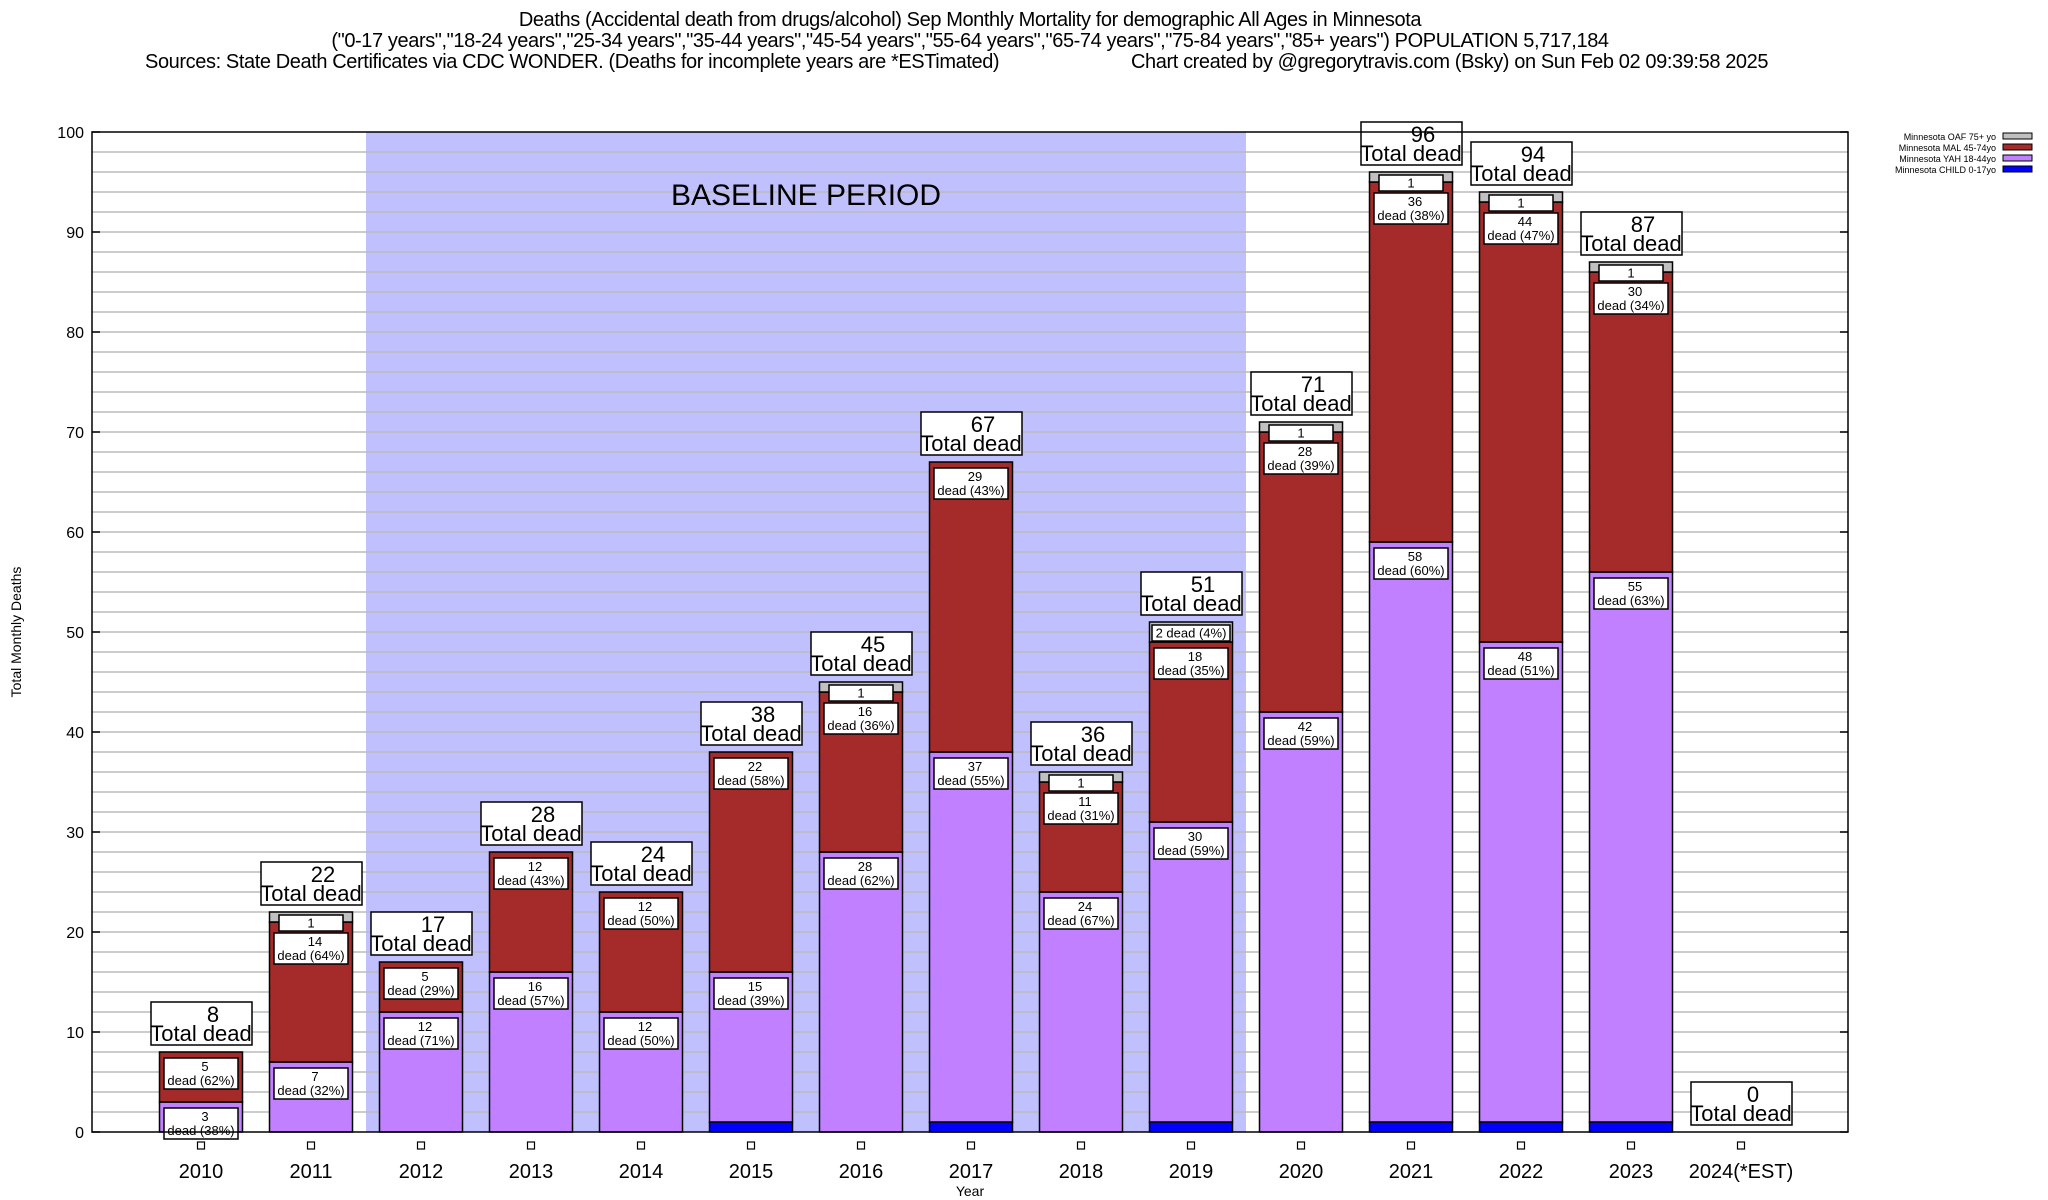 The height and width of the screenshot is (1200, 2048). Describe the element at coordinates (421, 1172) in the screenshot. I see `x-tick-label: 2012` at that location.